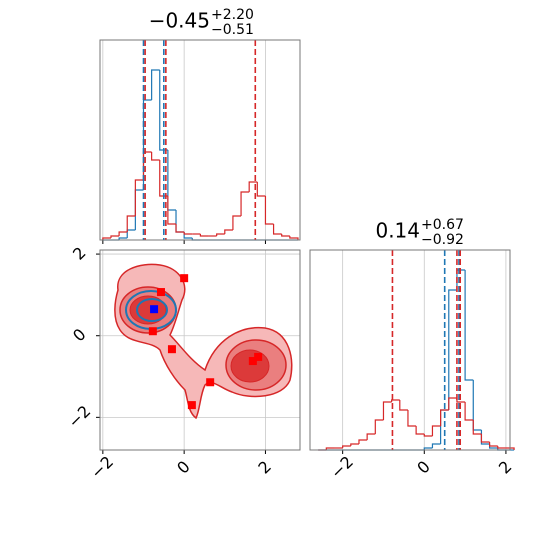  I want to click on contour-blue, so click(152, 310).